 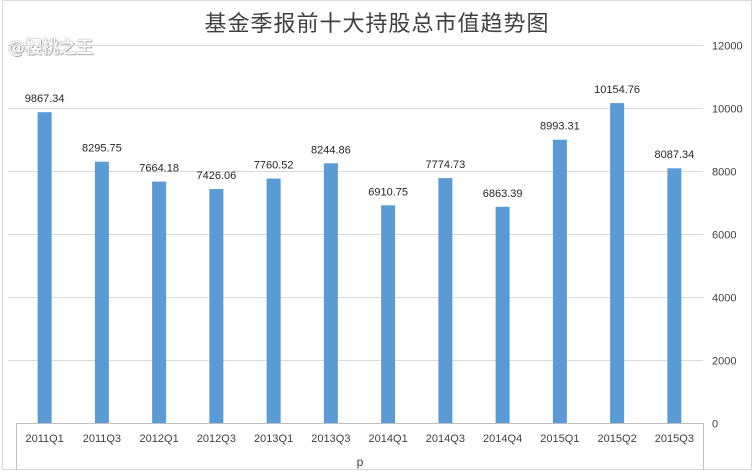 What do you see at coordinates (50, 48) in the screenshot?
I see `watermark: @樱桃之王` at bounding box center [50, 48].